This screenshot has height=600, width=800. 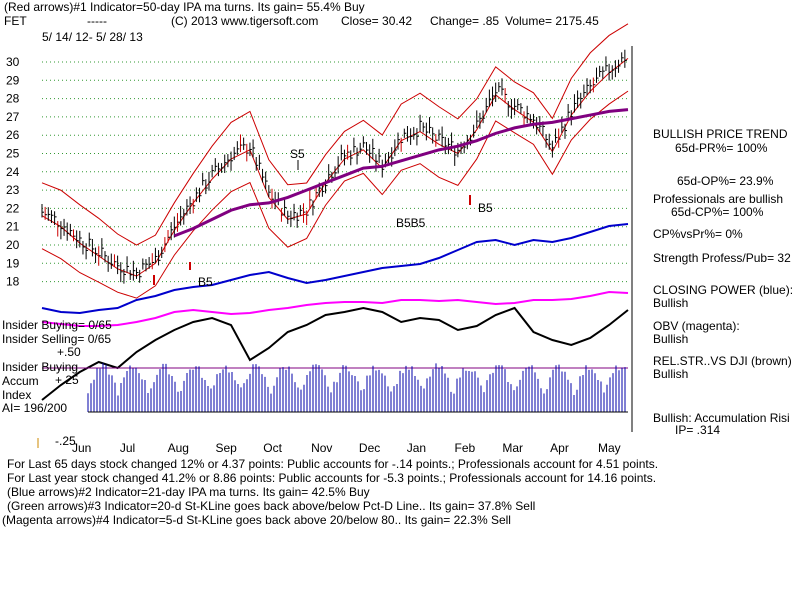 I want to click on y-tick-18: 18, so click(x=13, y=282).